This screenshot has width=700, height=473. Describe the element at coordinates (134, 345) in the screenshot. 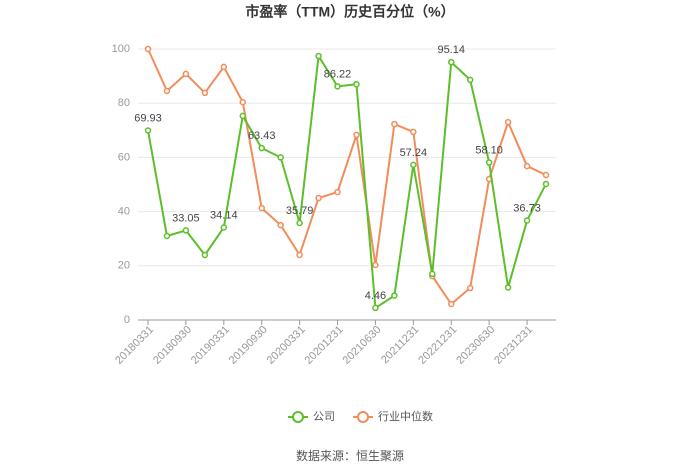

I see `x-tick-label: 20180331` at that location.